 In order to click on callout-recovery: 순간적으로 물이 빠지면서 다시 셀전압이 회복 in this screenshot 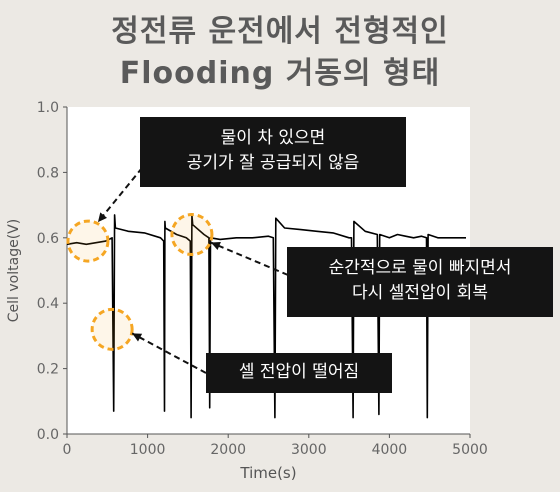, I will do `click(420, 282)`.